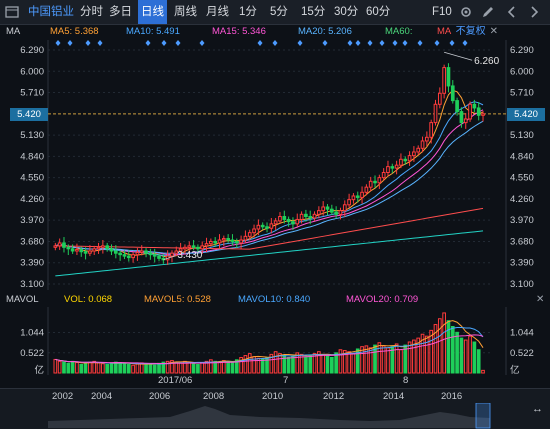 This screenshot has height=429, width=550. What do you see at coordinates (493, 31) in the screenshot?
I see `close-icon: ✕` at bounding box center [493, 31].